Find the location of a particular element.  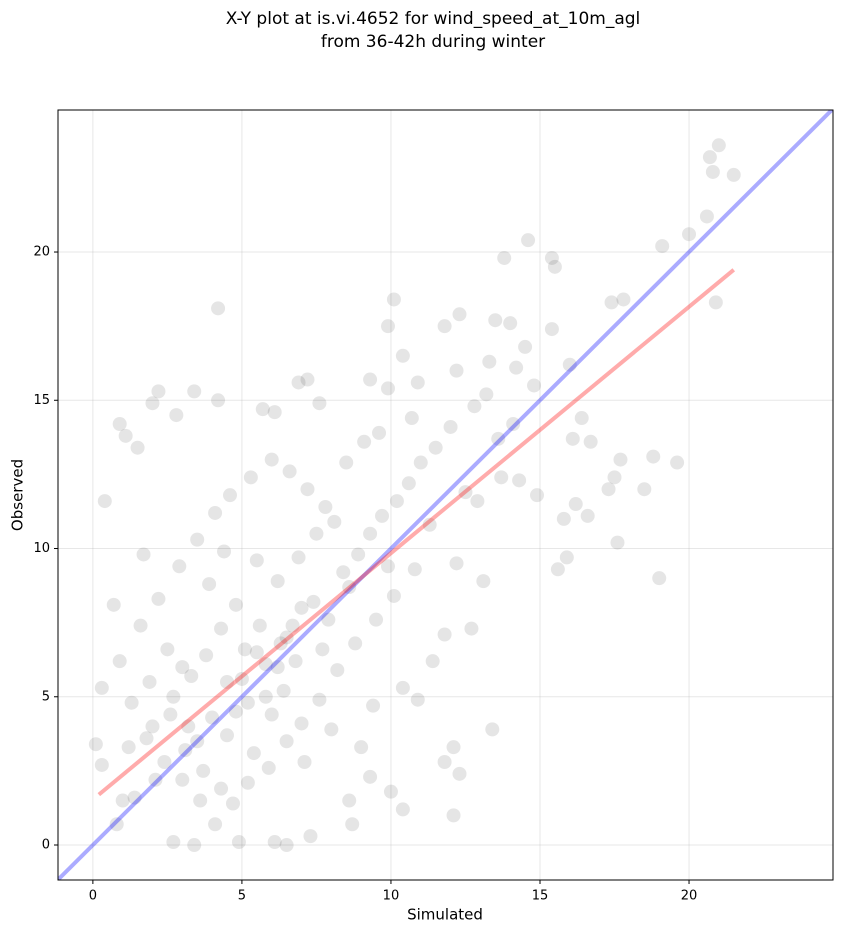

y-tick-label: 0 is located at coordinates (46, 845).